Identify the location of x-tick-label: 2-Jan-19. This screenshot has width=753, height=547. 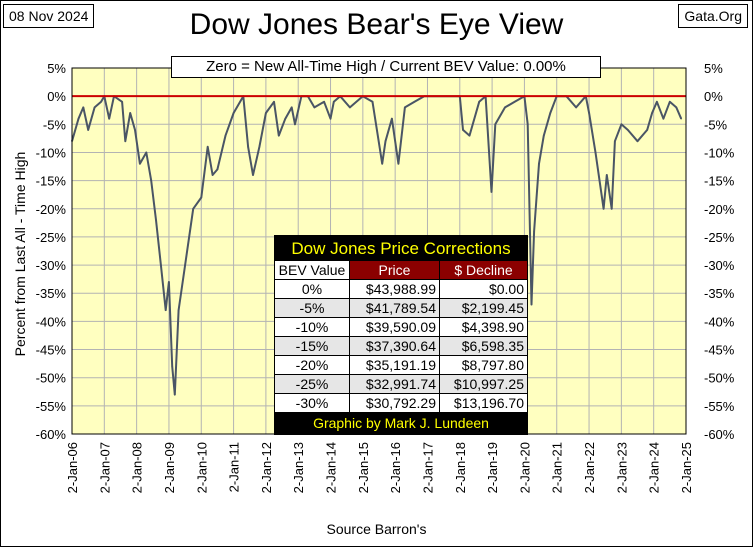
(492, 467).